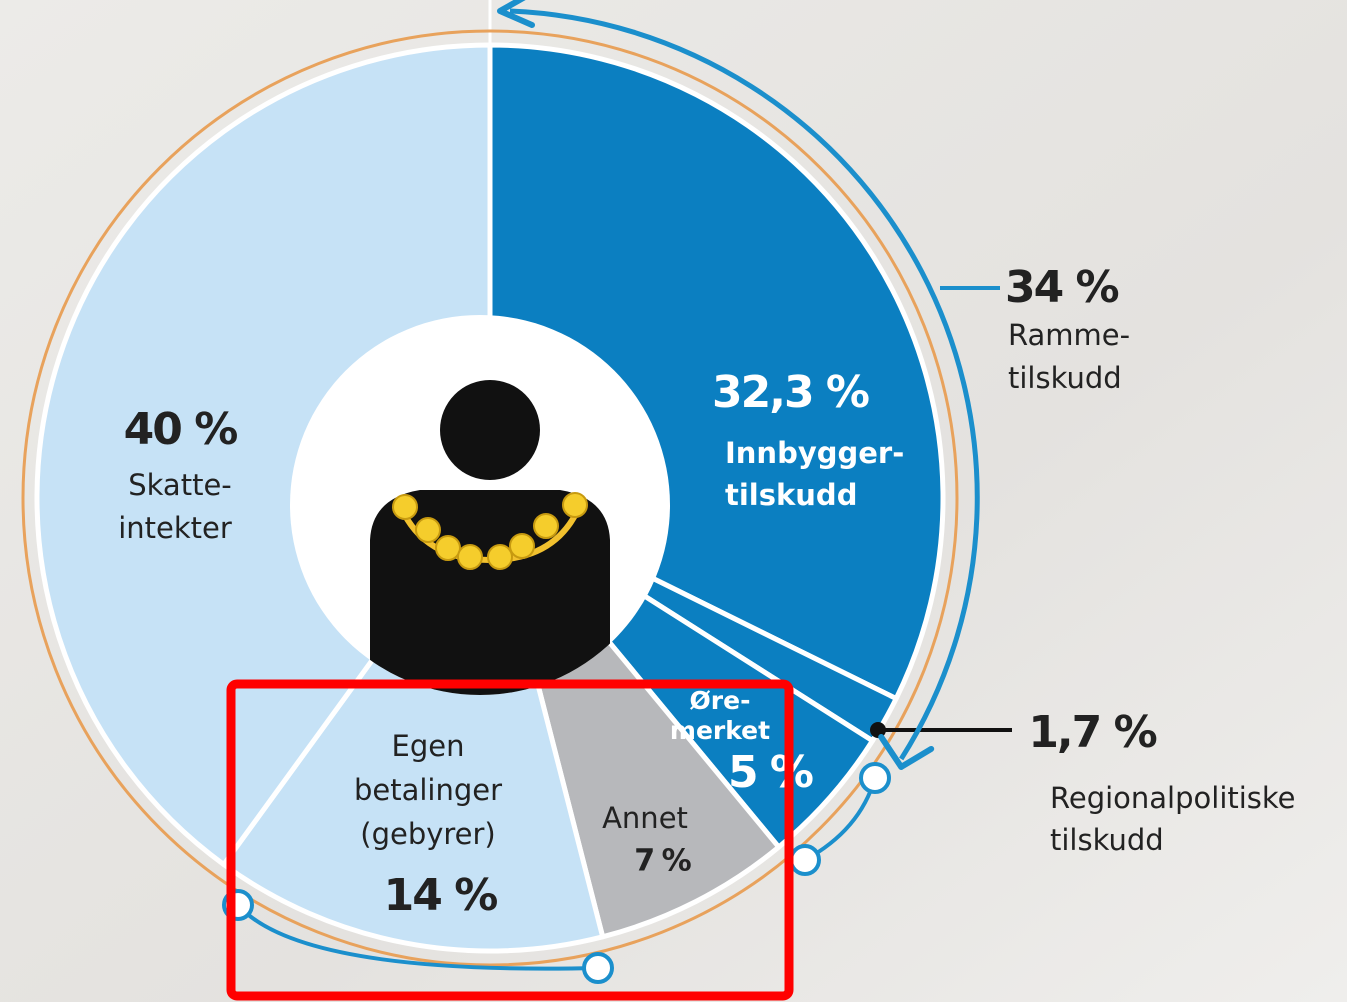 The image size is (1347, 1002). What do you see at coordinates (720, 730) in the screenshot?
I see `category-label: merket` at bounding box center [720, 730].